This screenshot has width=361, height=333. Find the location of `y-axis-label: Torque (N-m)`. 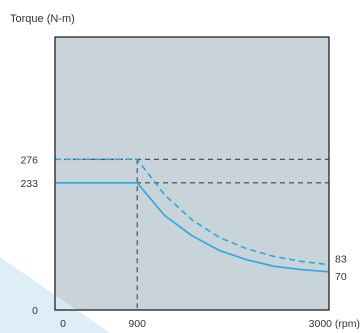

y-axis-label: Torque (N-m) is located at coordinates (42, 19).